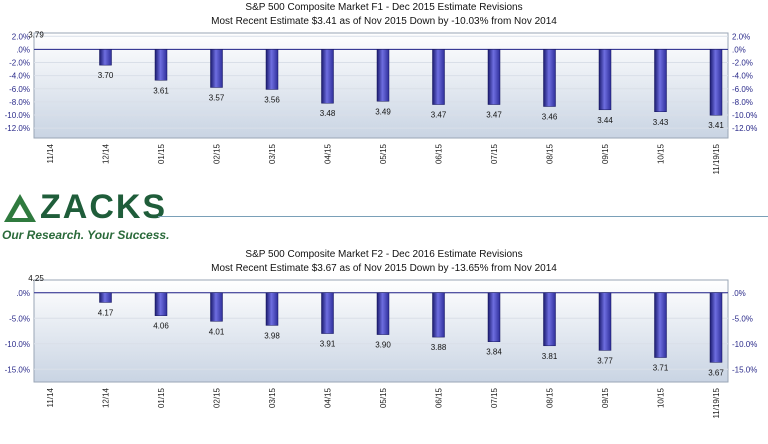 The height and width of the screenshot is (444, 768). What do you see at coordinates (161, 90) in the screenshot?
I see `data-label: 3.61` at bounding box center [161, 90].